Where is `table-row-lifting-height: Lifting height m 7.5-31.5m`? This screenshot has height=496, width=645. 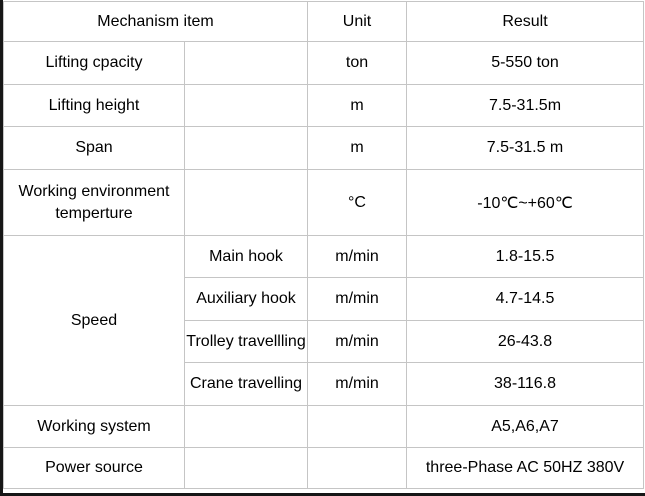
table-row-lifting-height: Lifting height m 7.5-31.5m is located at coordinates (324, 105).